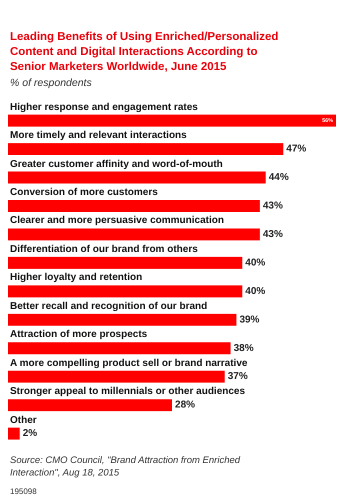  Describe the element at coordinates (24, 491) in the screenshot. I see `text: 195098` at that location.